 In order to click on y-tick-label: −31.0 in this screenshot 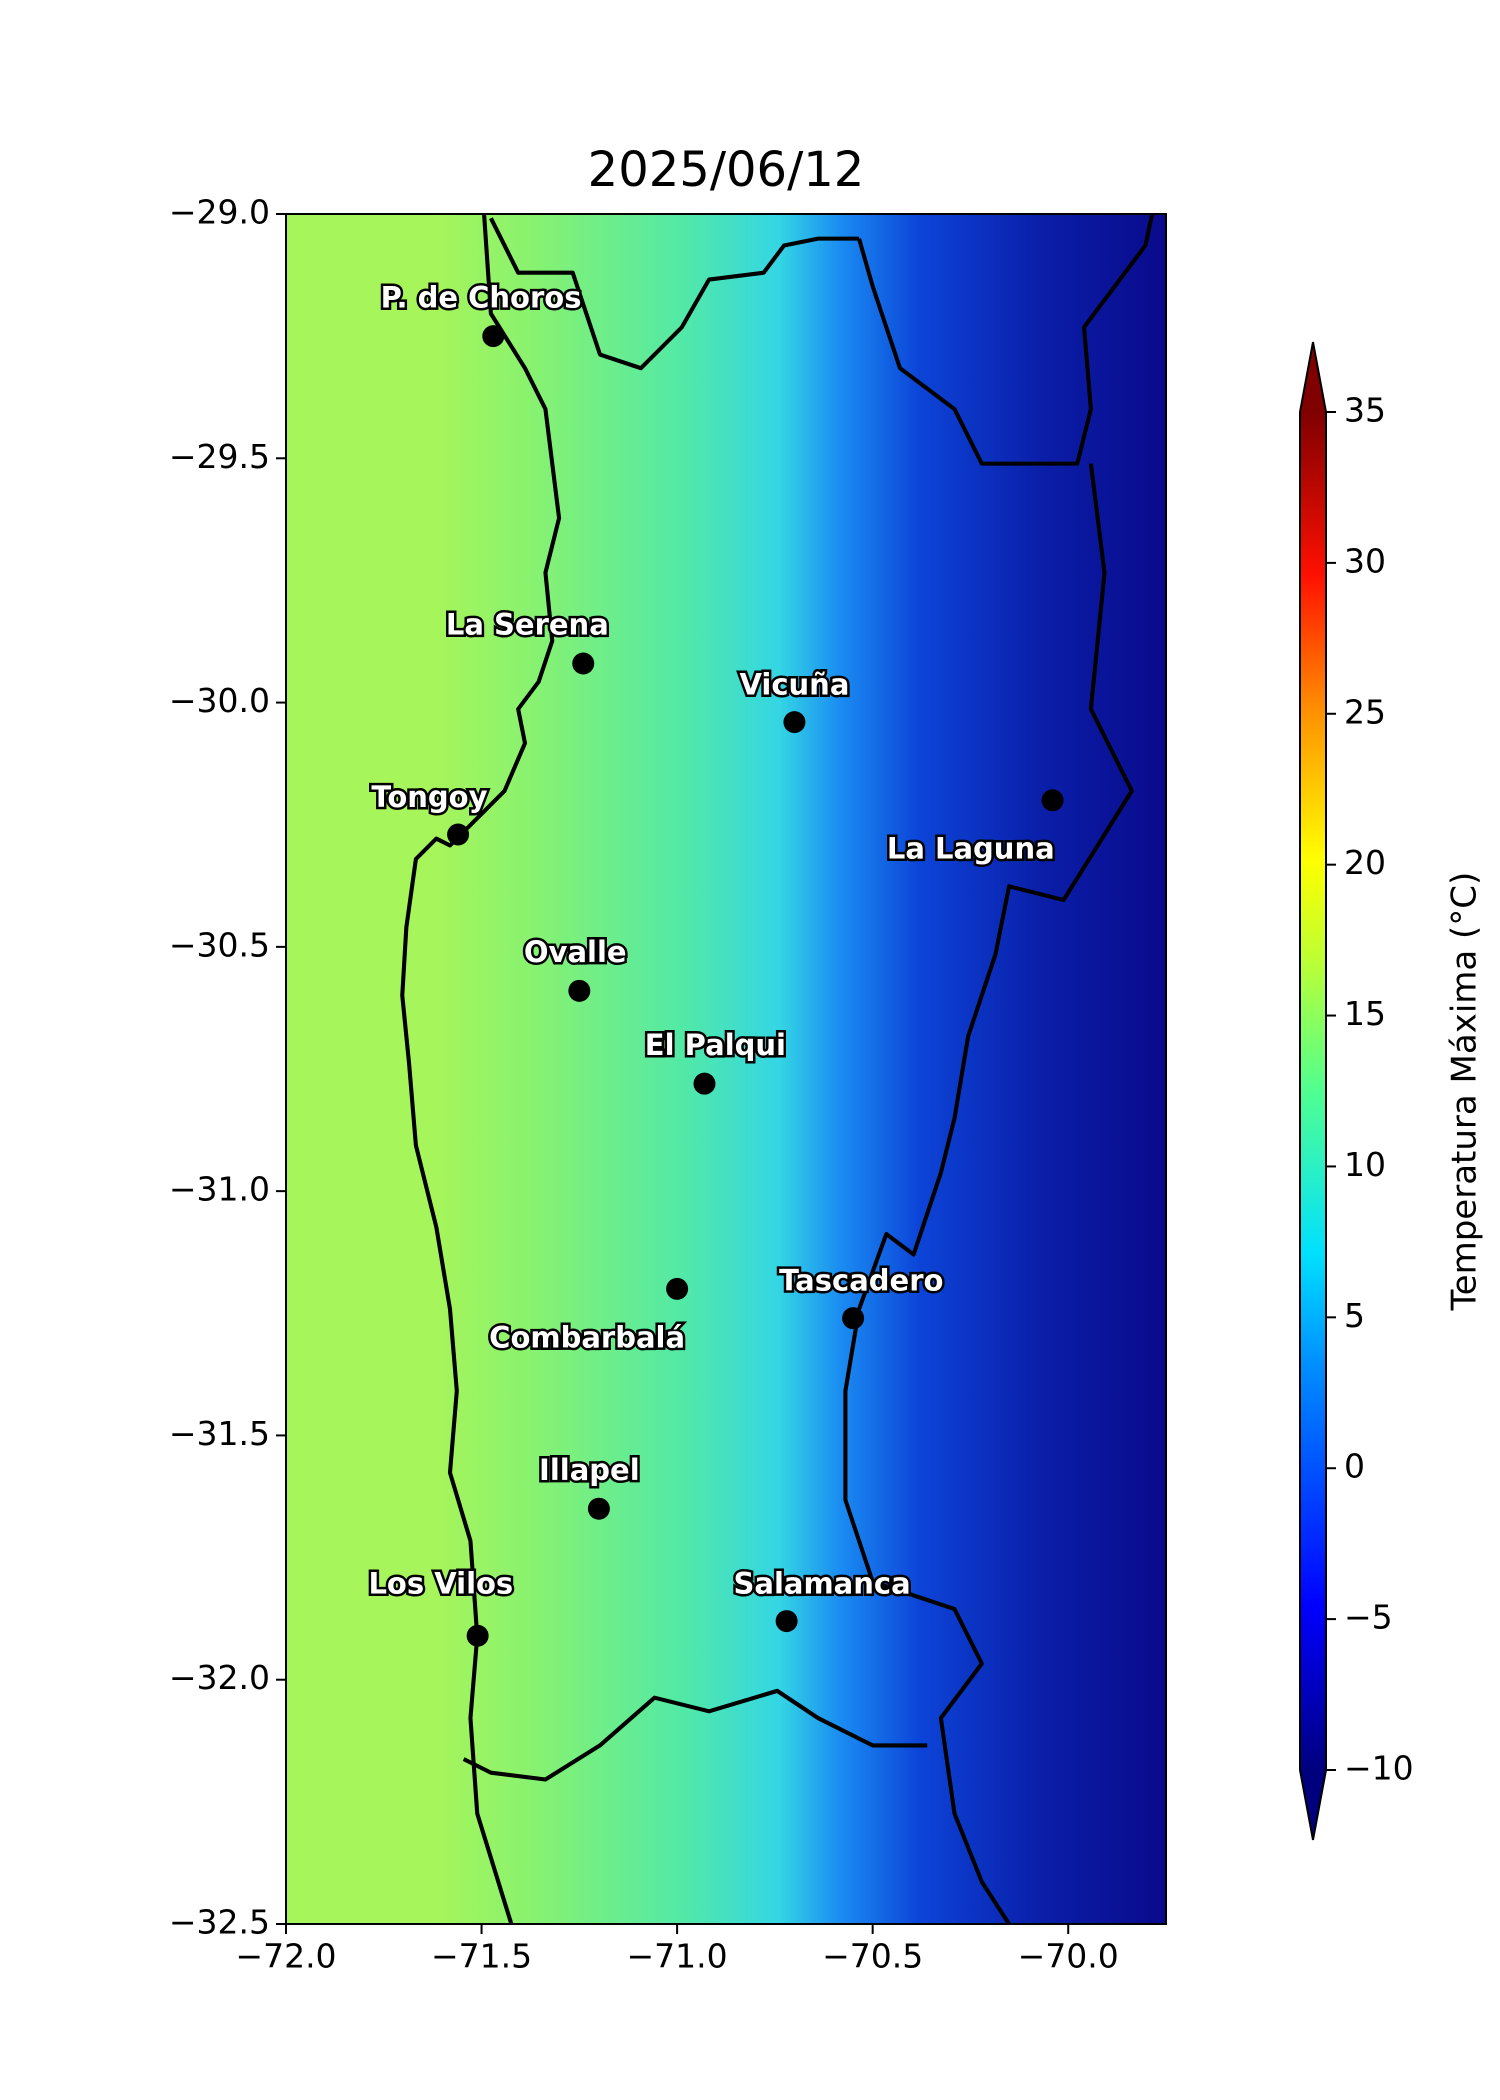, I will do `click(219, 1189)`.